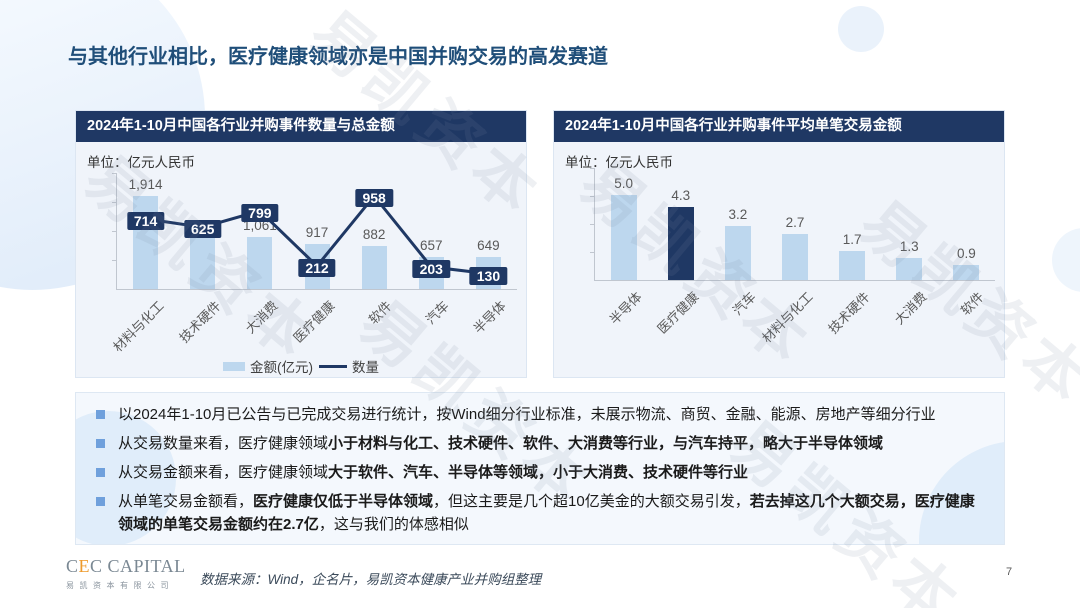 The image size is (1080, 608). Describe the element at coordinates (349, 366) in the screenshot. I see `legend-item-count: 数量` at that location.